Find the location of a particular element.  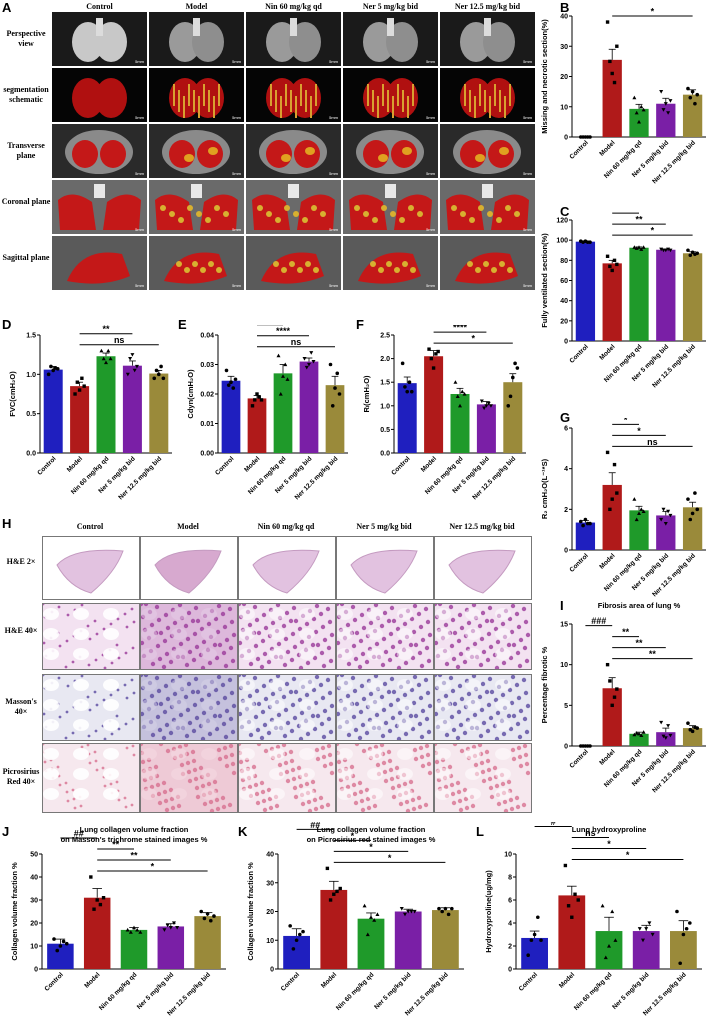

panel-label-g: G is located at coordinates (565, 417).